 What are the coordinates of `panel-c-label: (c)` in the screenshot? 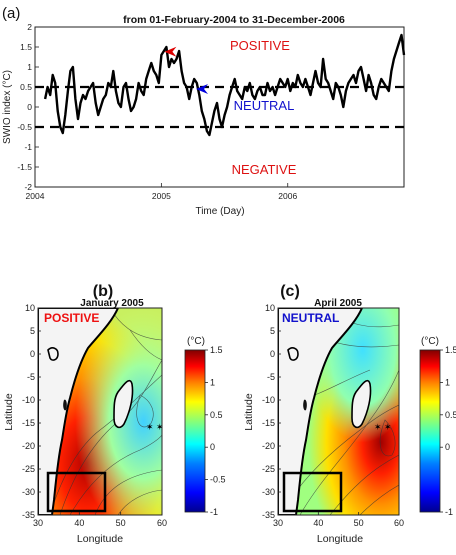 It's located at (290, 291).